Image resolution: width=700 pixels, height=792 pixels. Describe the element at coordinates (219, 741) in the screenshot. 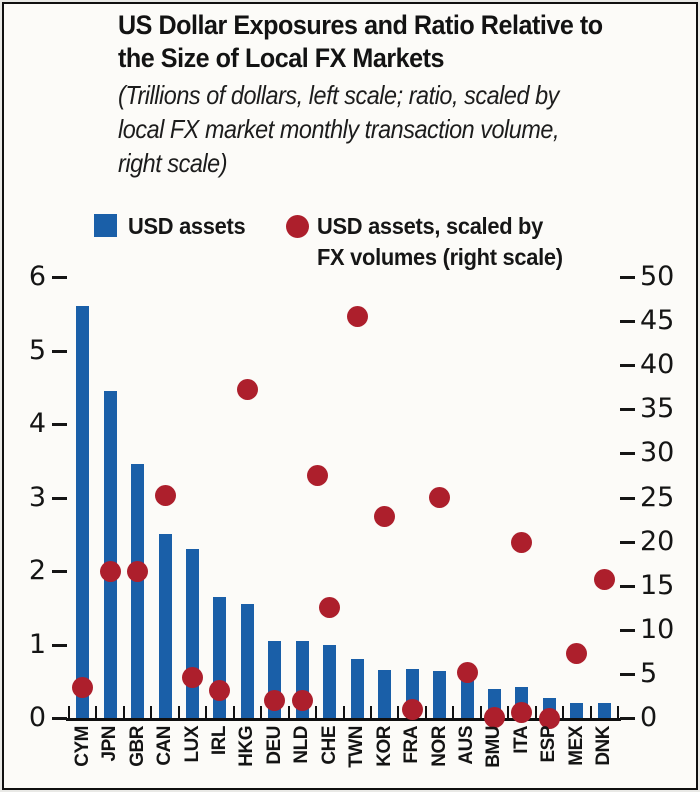

I see `x-label-IRL: IRL` at that location.